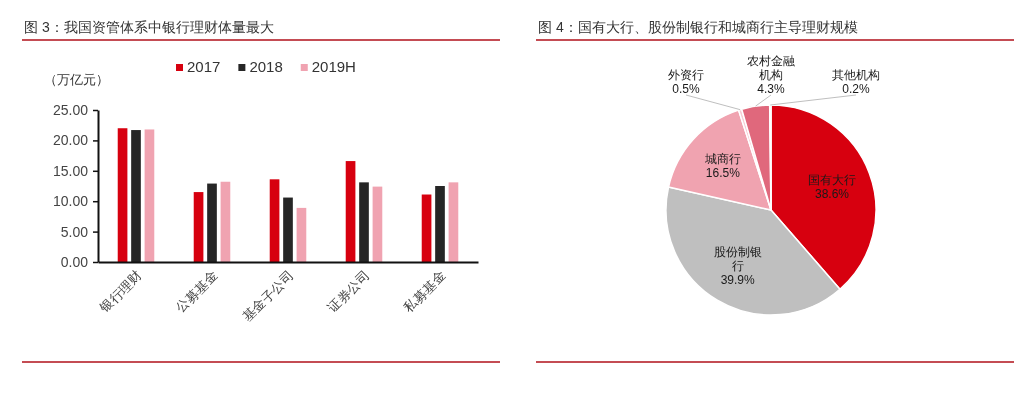  I want to click on x-tick-label: 私募基金, so click(424, 291).